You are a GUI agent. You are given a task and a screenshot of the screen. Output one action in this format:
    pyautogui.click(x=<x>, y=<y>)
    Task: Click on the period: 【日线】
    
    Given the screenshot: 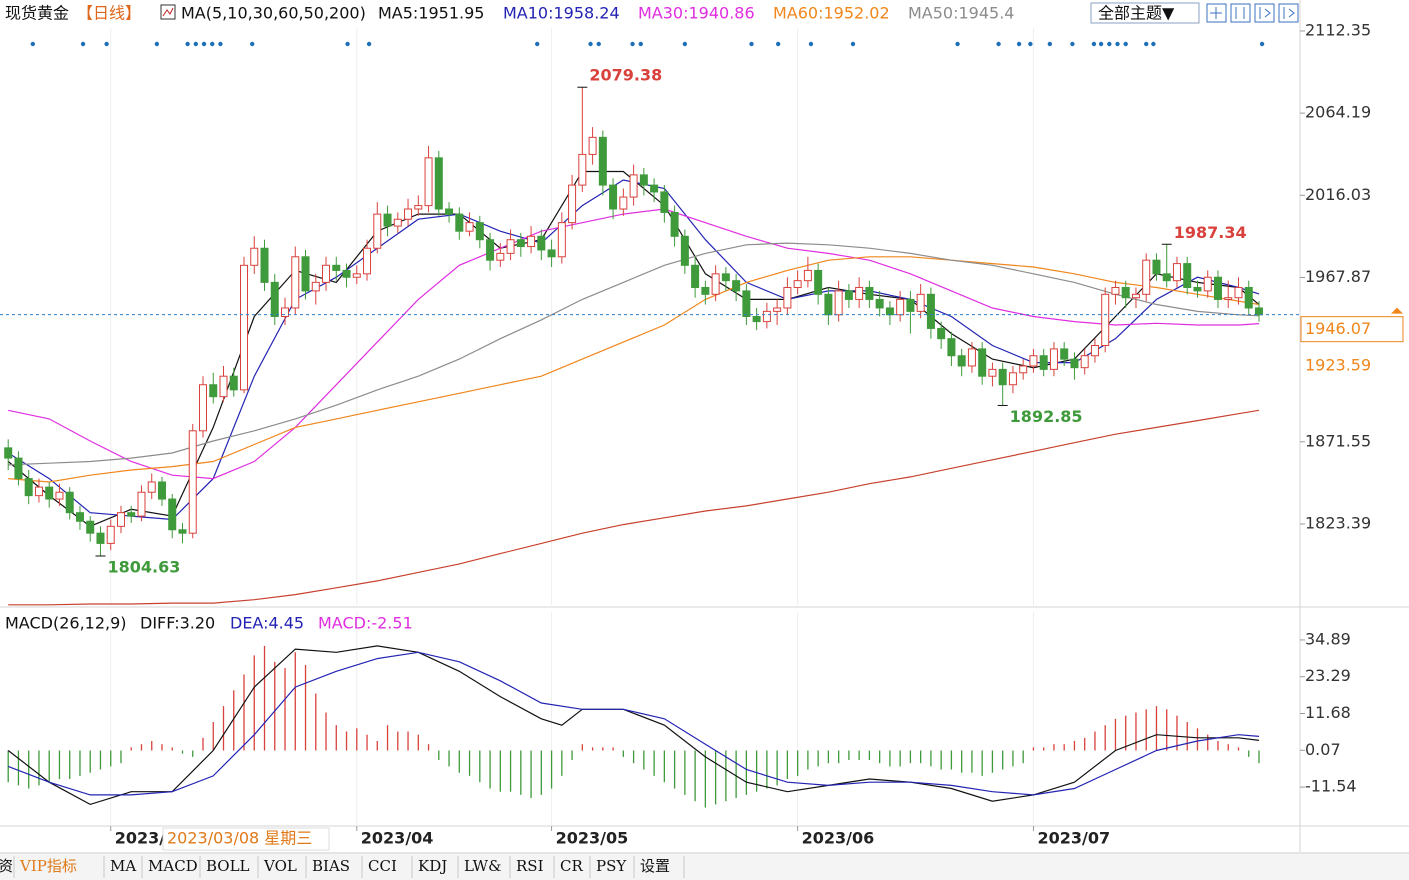 What is the action you would take?
    pyautogui.click(x=109, y=13)
    